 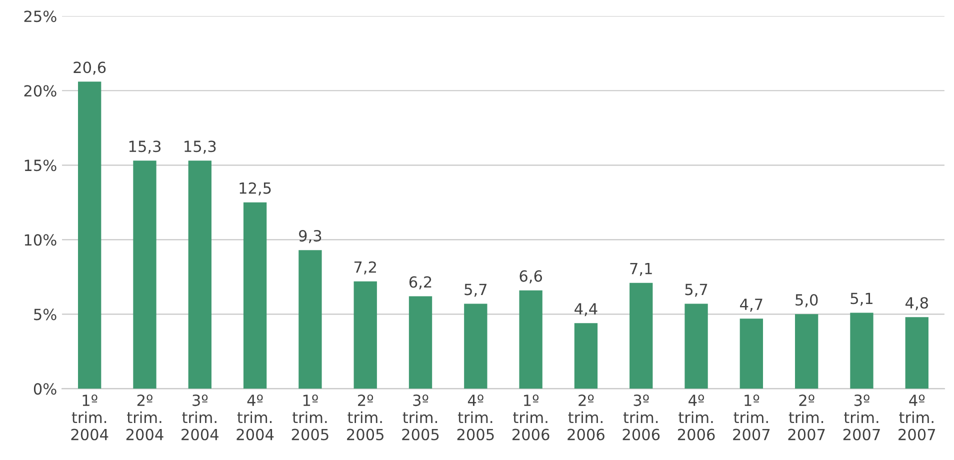 I want to click on data-label: 9,3, so click(x=310, y=237).